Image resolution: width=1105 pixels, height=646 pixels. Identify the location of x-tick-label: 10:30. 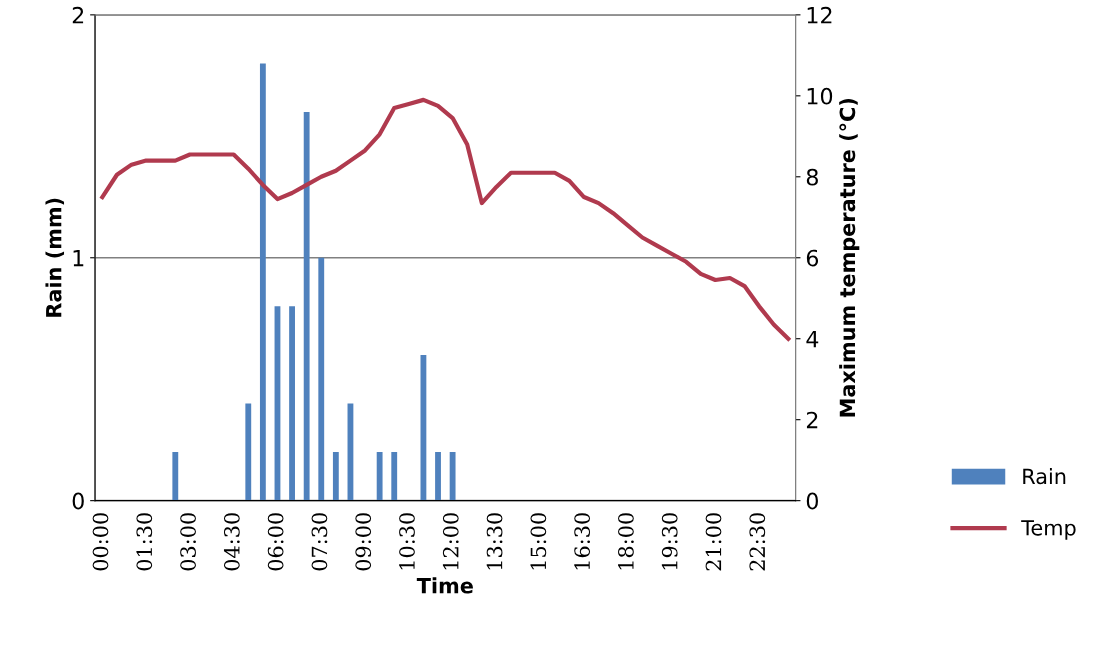
(407, 541).